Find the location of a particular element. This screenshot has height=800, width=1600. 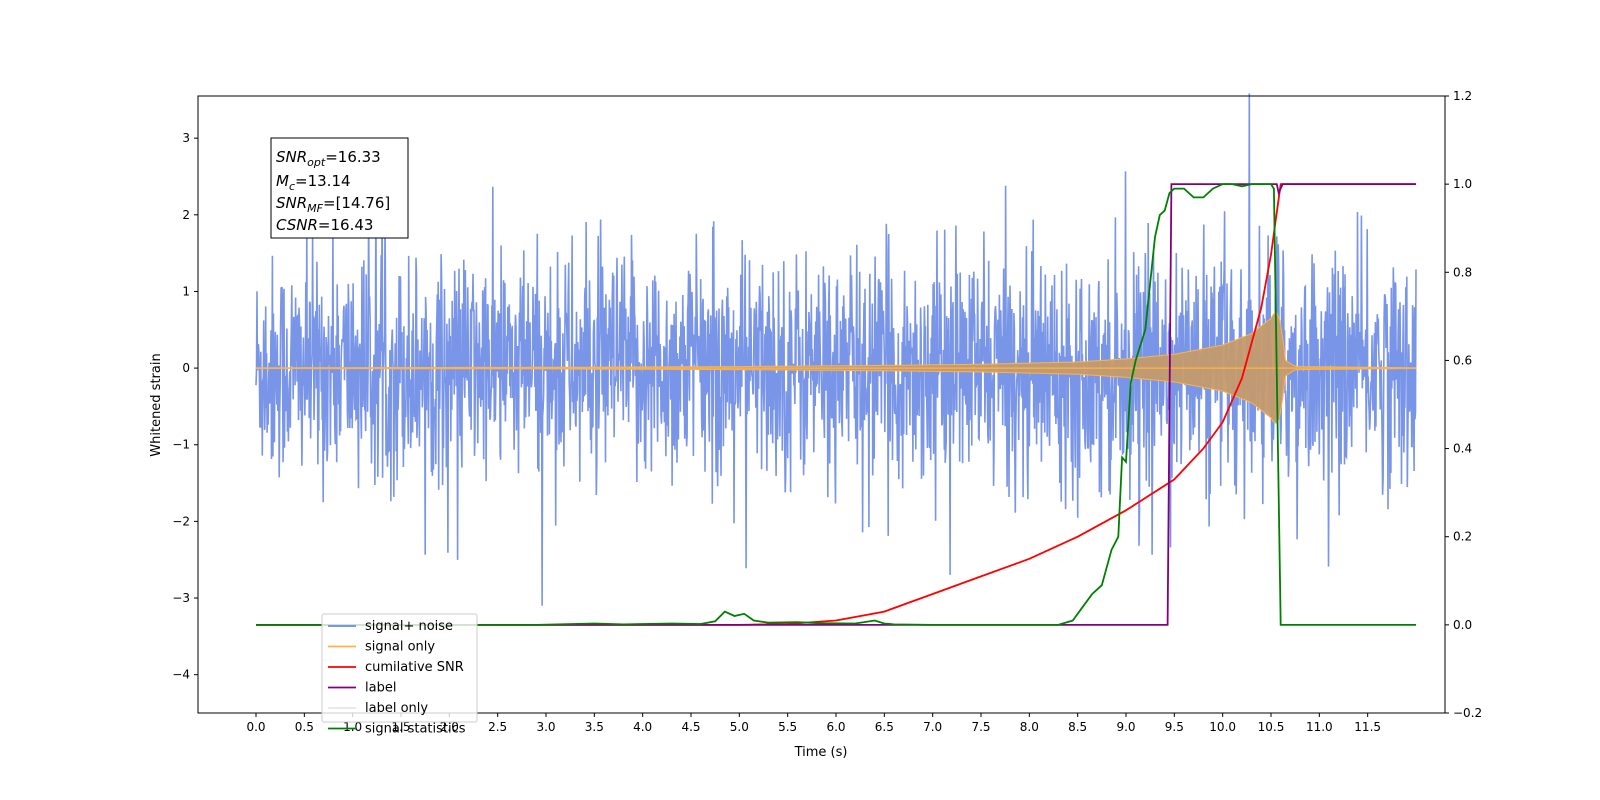

x-tick-label: 1.5 is located at coordinates (400, 727).